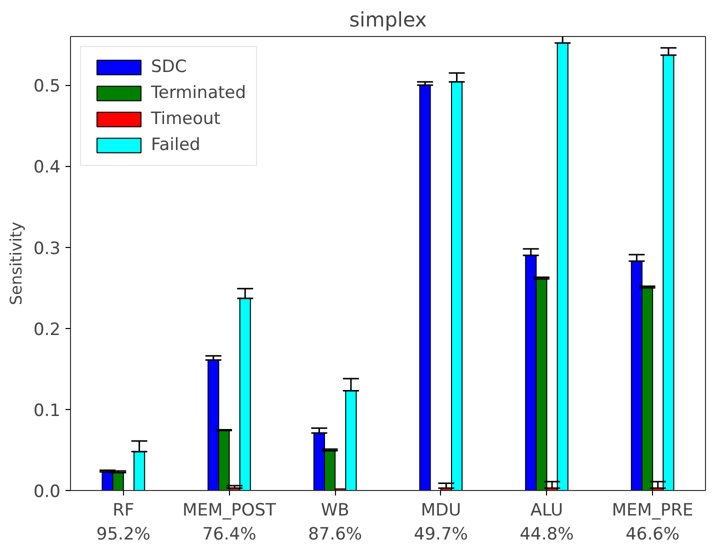 This screenshot has height=554, width=720. Describe the element at coordinates (653, 522) in the screenshot. I see `x-tick-label: MEM_PRE 46.6%` at that location.